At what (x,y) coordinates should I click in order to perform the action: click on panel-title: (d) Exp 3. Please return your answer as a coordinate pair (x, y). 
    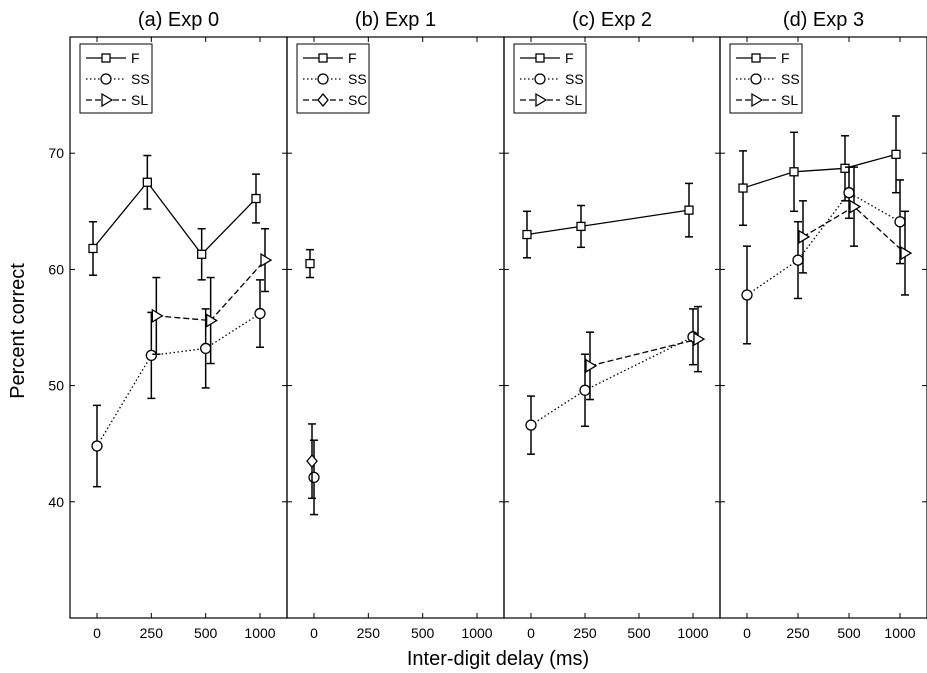
    Looking at the image, I should click on (823, 20).